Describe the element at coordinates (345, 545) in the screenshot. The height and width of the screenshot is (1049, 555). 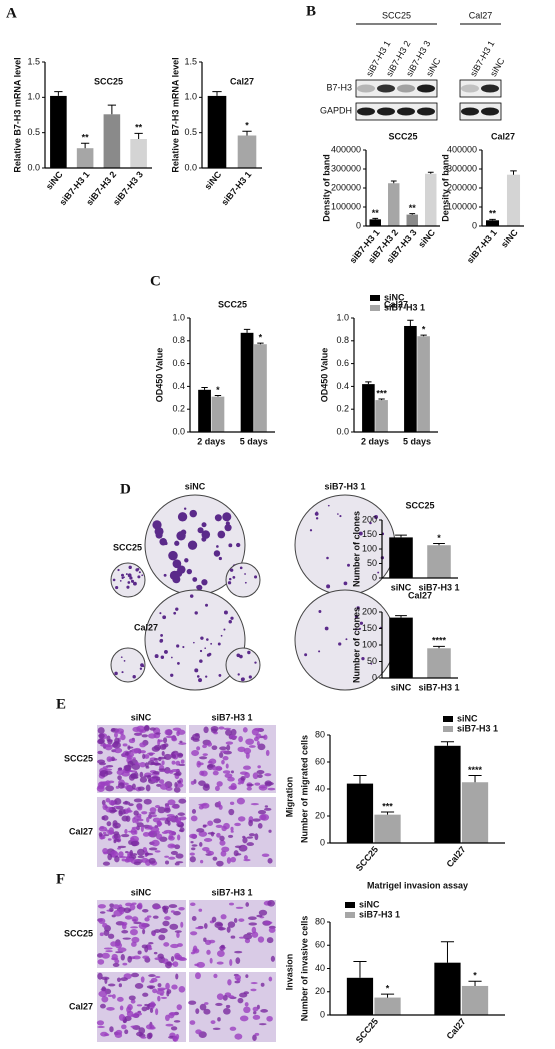
I see `plate` at that location.